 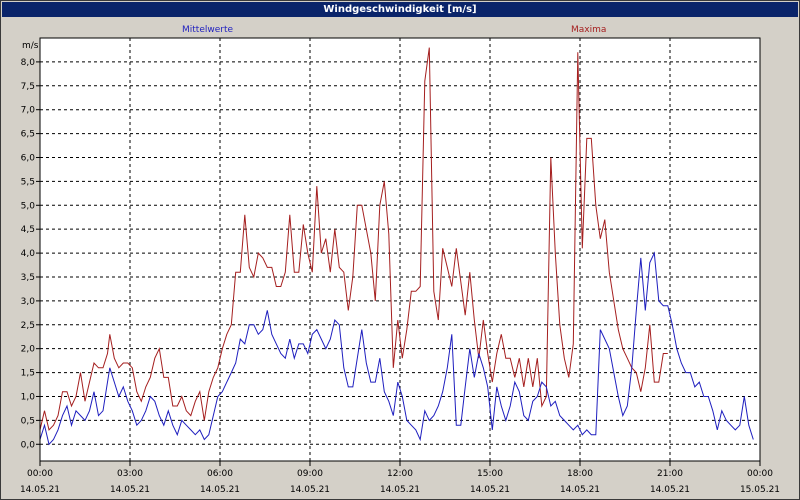 What do you see at coordinates (310, 474) in the screenshot?
I see `x-tick-time-label: 09:00` at bounding box center [310, 474].